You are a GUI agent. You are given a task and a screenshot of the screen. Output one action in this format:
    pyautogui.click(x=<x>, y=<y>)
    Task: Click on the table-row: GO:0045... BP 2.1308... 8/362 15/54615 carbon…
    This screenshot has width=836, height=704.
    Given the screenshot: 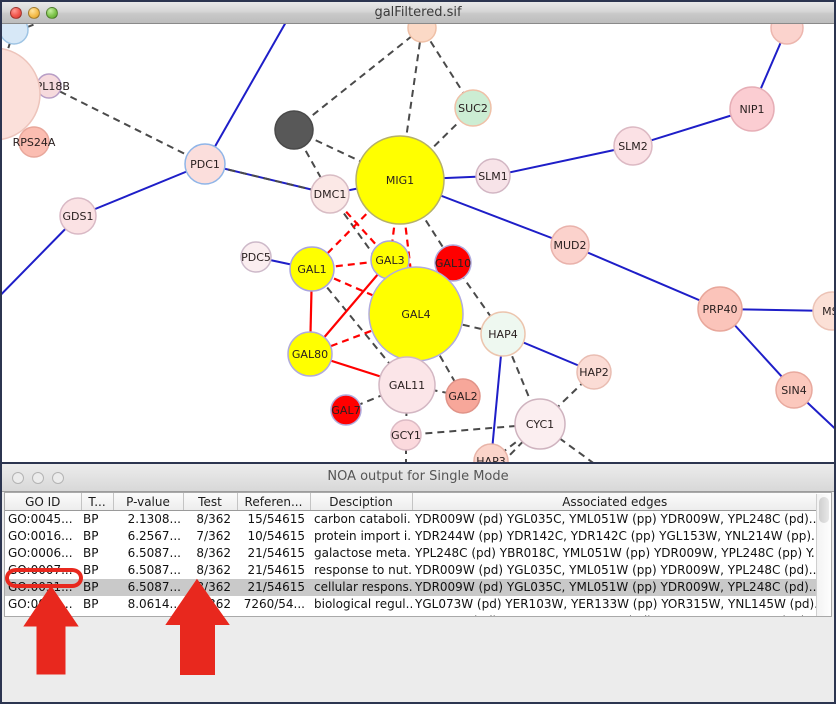 What is the action you would take?
    pyautogui.click(x=411, y=520)
    